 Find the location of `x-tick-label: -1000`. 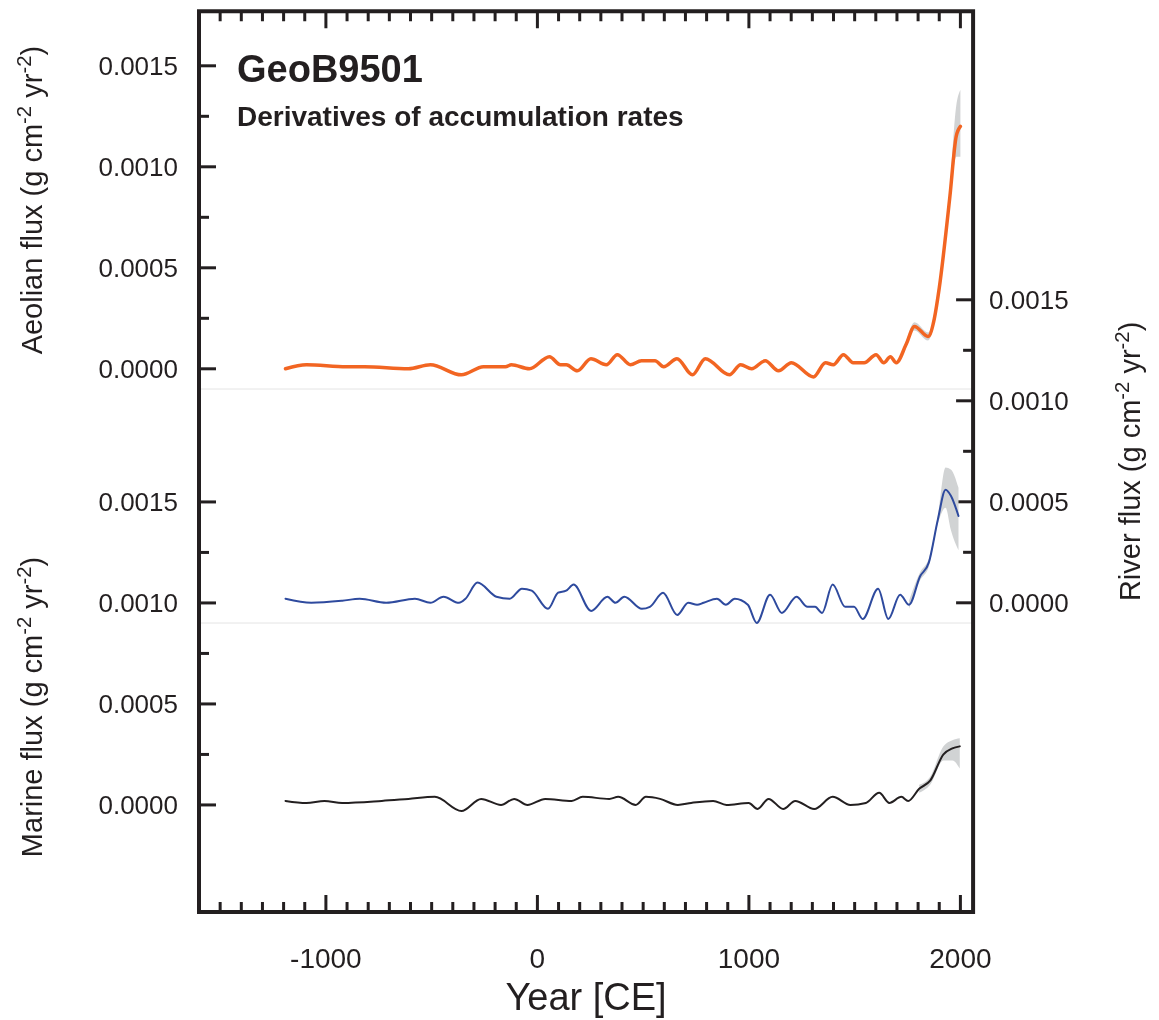

x-tick-label: -1000 is located at coordinates (326, 958).